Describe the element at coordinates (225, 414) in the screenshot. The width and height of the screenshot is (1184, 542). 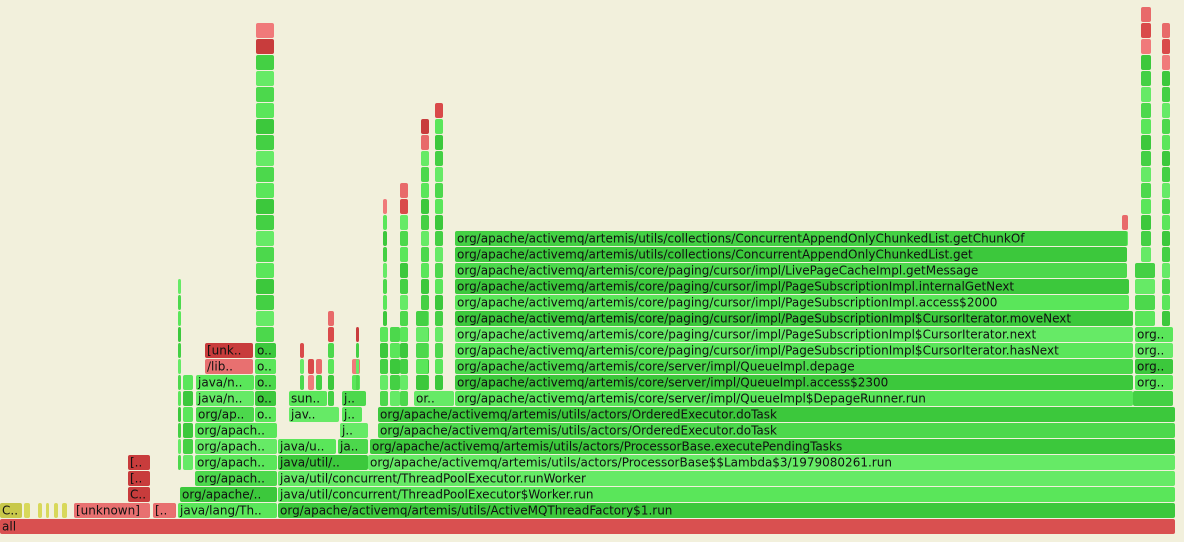
I see `stack-frame: org/ap..` at that location.